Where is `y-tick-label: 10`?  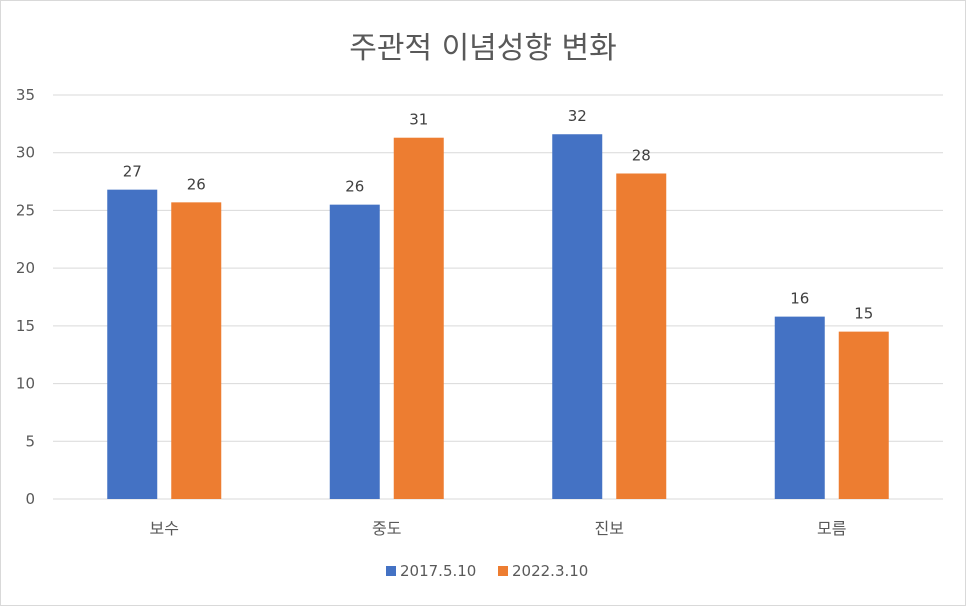
y-tick-label: 10 is located at coordinates (25, 384).